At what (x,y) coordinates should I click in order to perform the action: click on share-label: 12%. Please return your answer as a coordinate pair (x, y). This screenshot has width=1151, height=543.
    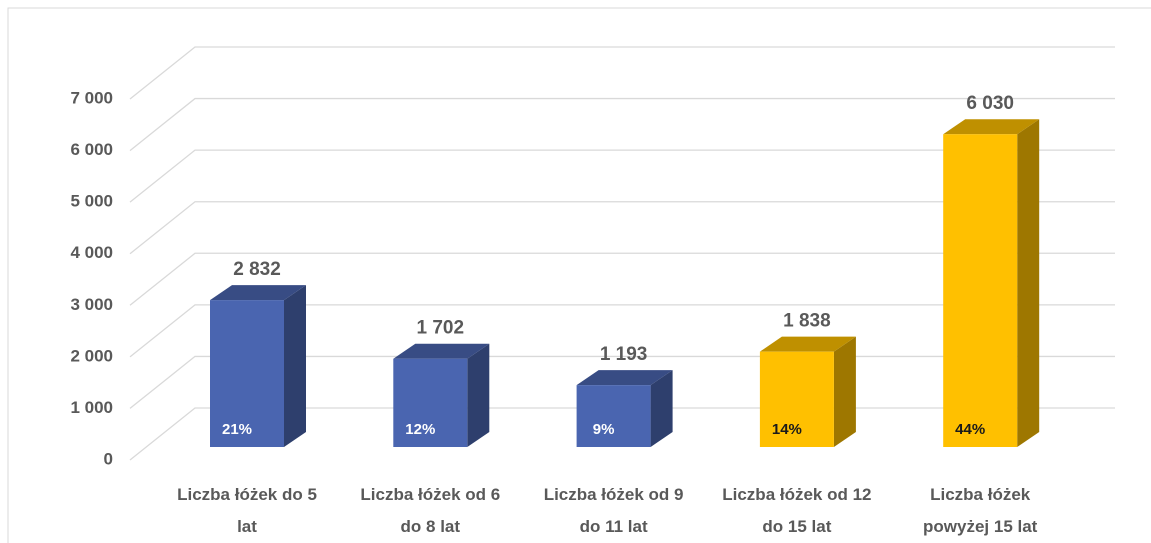
    Looking at the image, I should click on (420, 429).